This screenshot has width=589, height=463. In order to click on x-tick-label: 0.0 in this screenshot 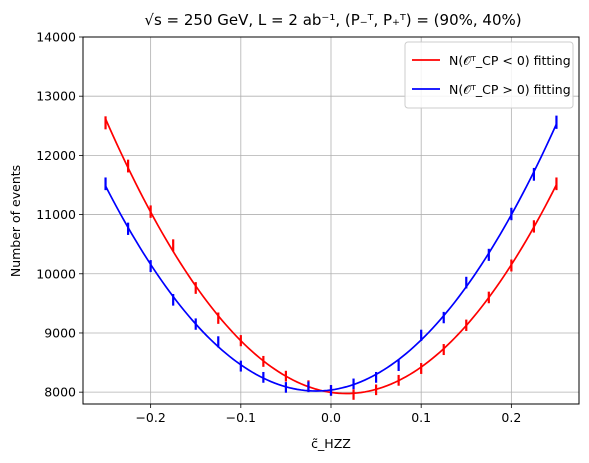, I will do `click(331, 417)`.